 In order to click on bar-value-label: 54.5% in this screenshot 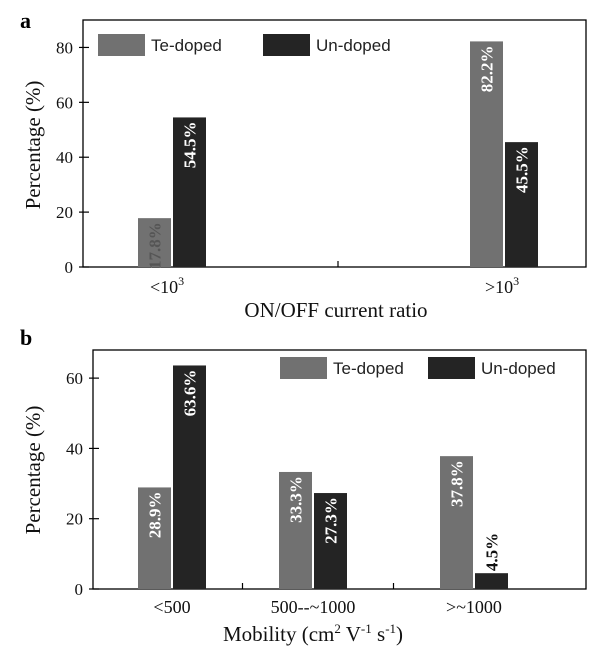, I will do `click(190, 145)`.